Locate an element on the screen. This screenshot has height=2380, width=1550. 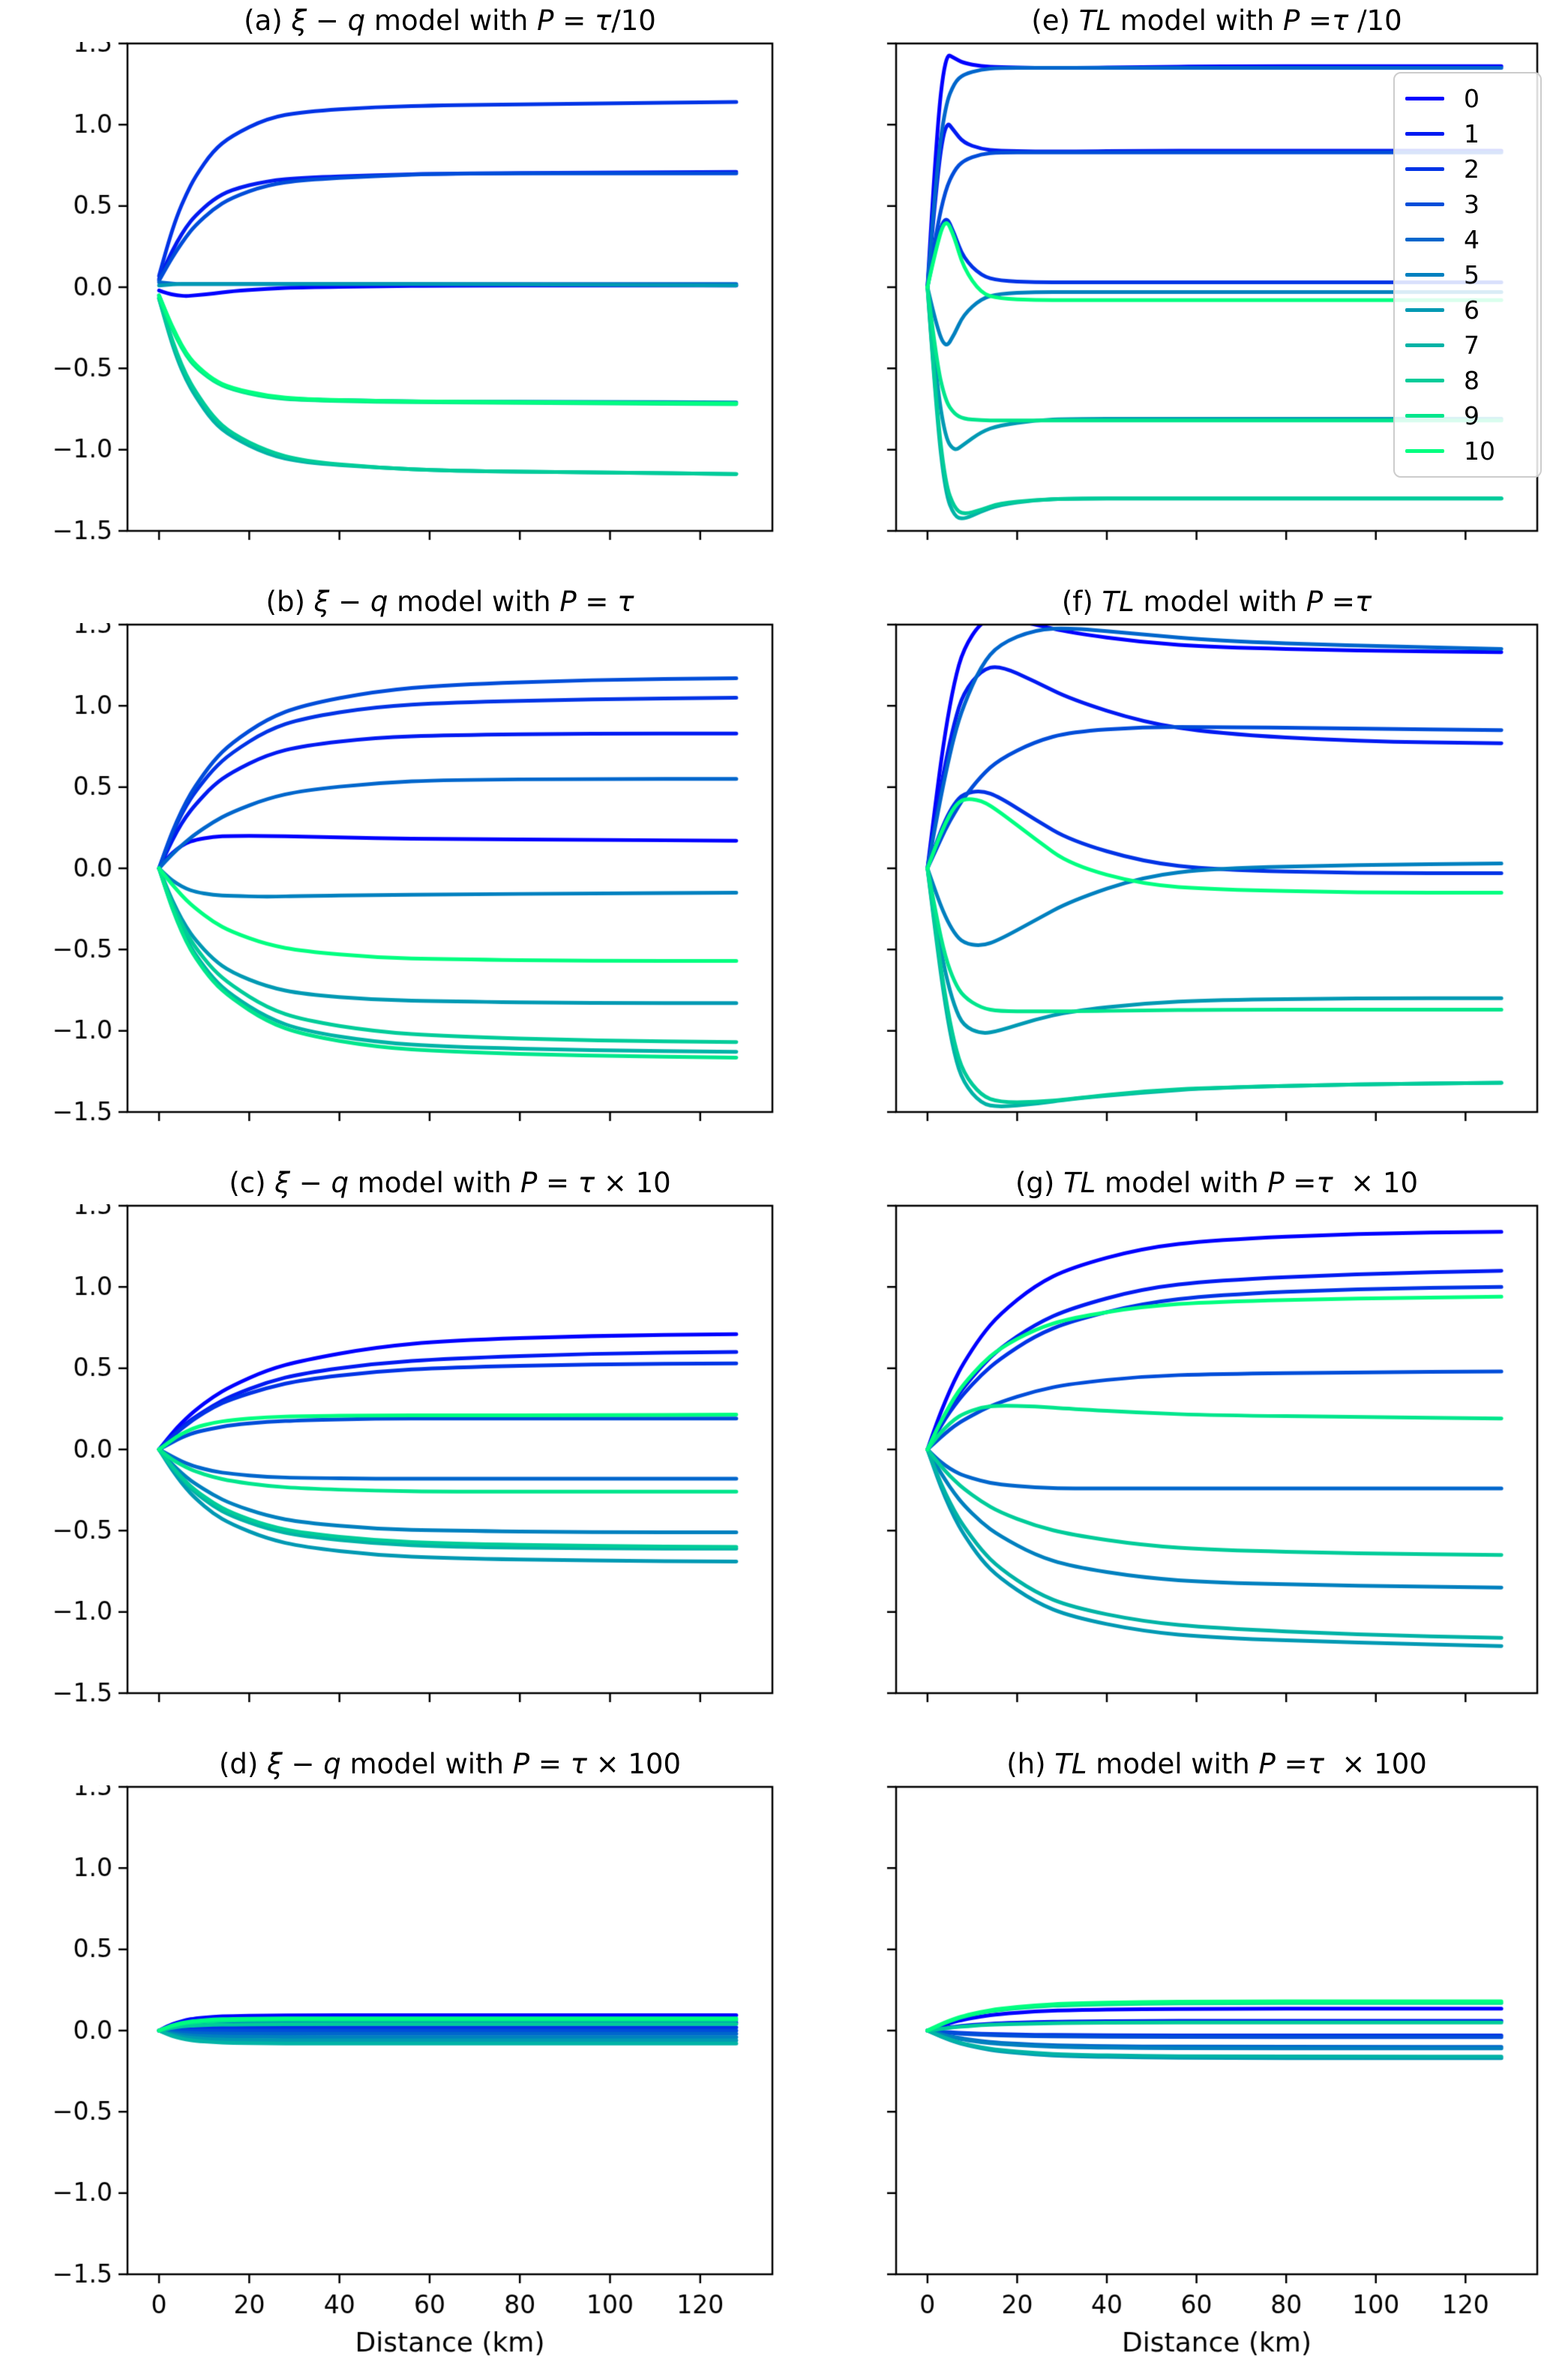
legend-label: 2 is located at coordinates (1472, 169).